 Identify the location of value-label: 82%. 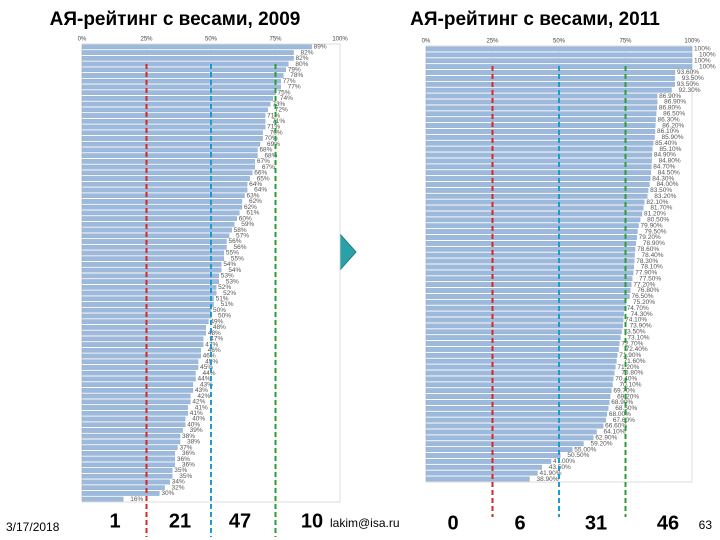
(307, 52).